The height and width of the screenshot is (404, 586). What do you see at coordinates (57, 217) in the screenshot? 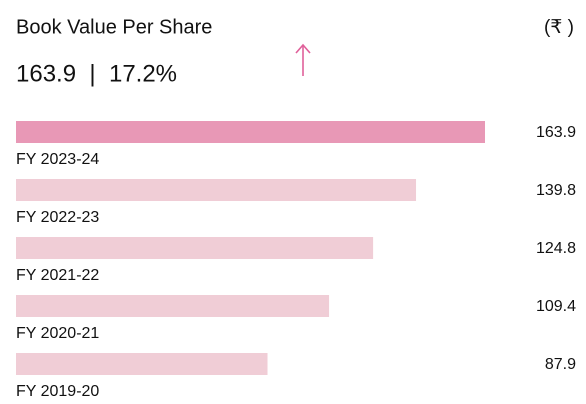
I see `category-label: FY 2022-23` at bounding box center [57, 217].